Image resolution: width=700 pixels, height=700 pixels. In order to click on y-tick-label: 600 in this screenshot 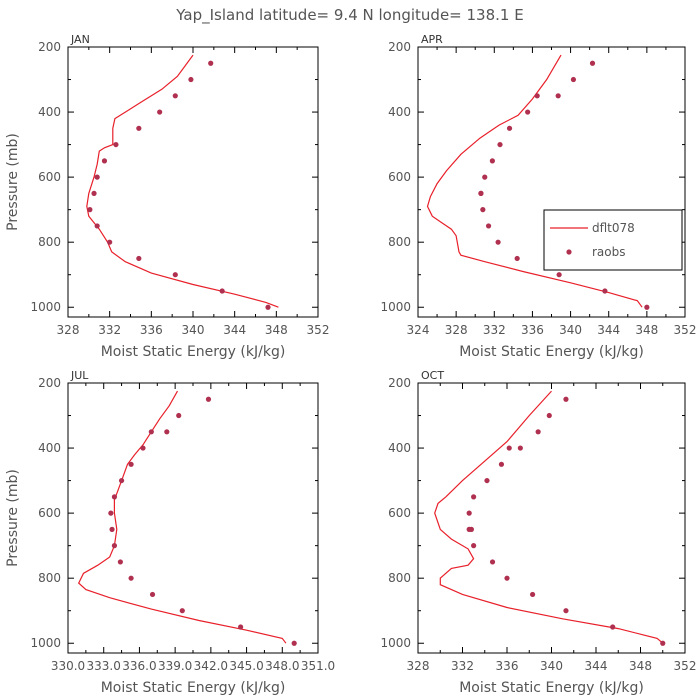, I will do `click(49, 513)`.